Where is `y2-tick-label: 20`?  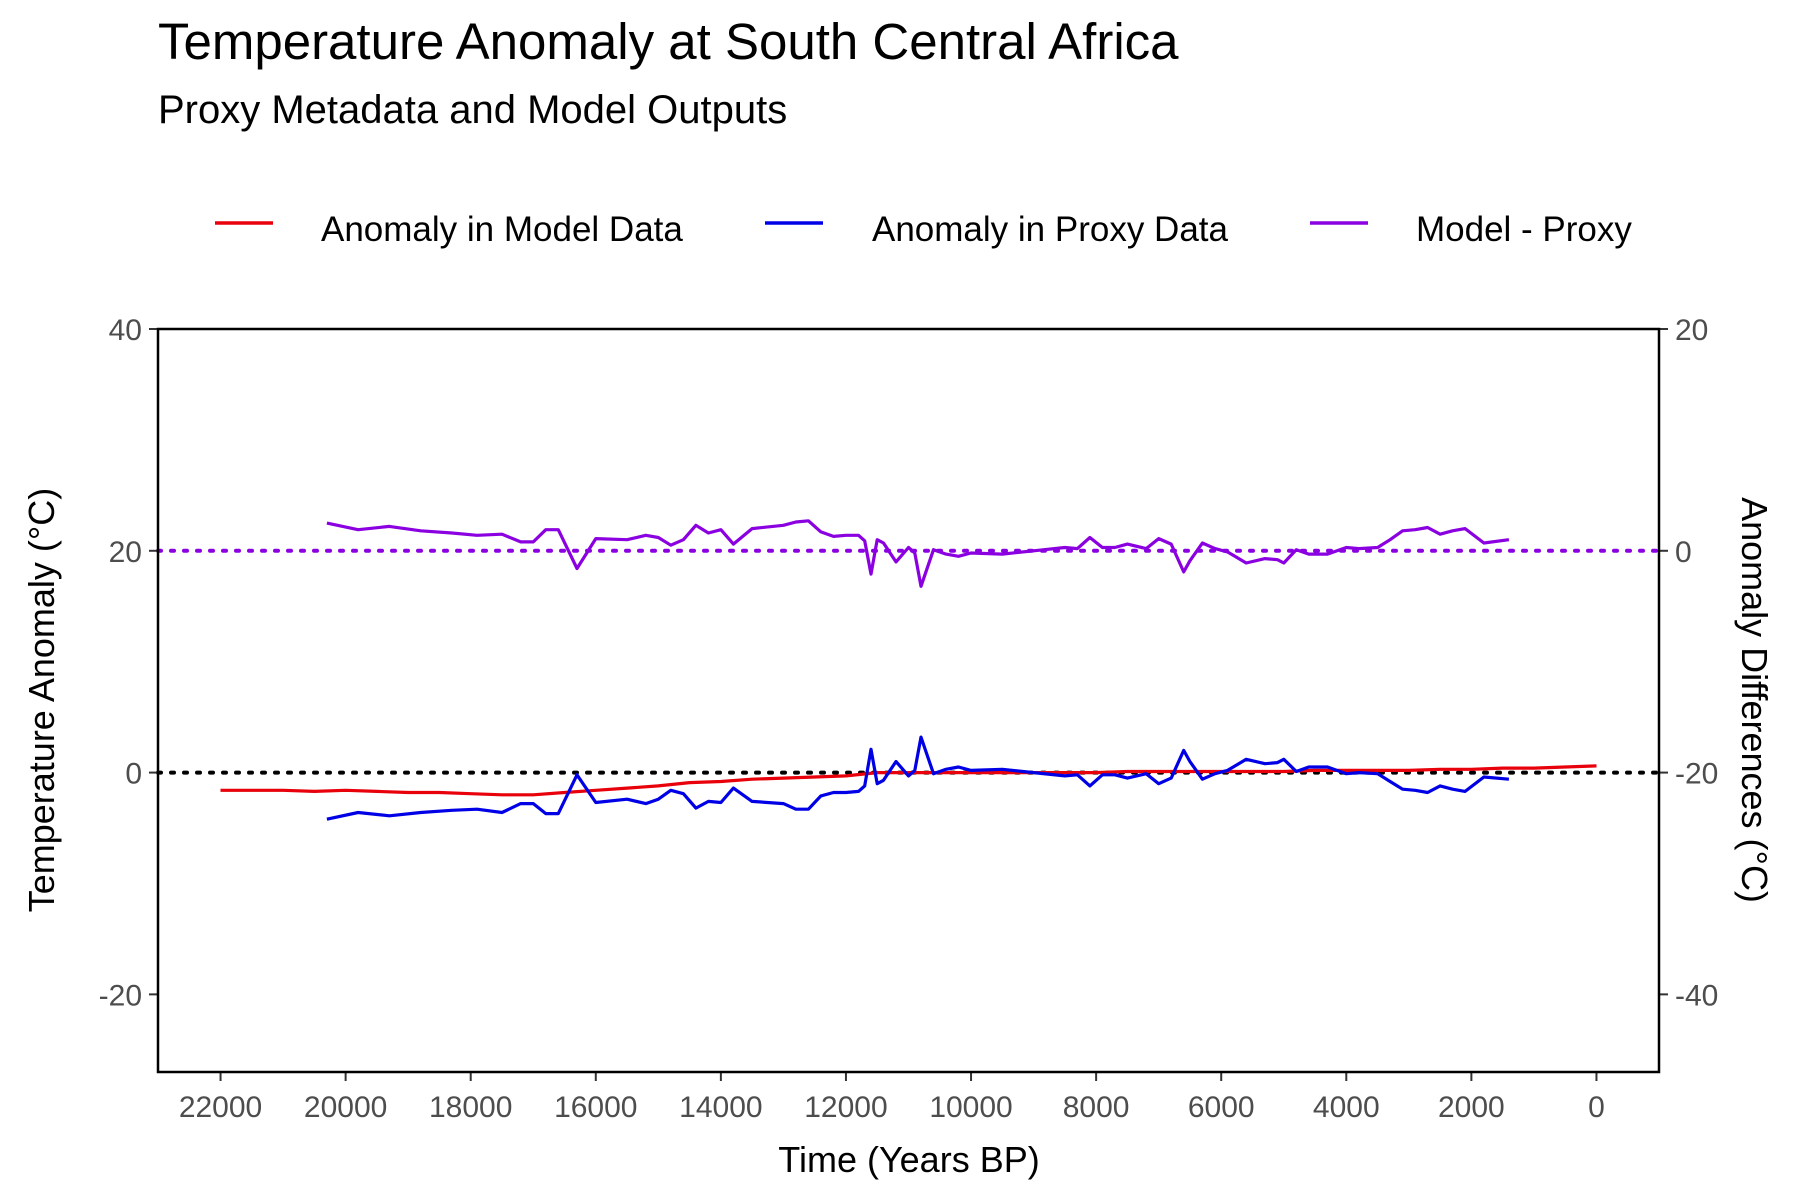
y2-tick-label: 20 is located at coordinates (1691, 330).